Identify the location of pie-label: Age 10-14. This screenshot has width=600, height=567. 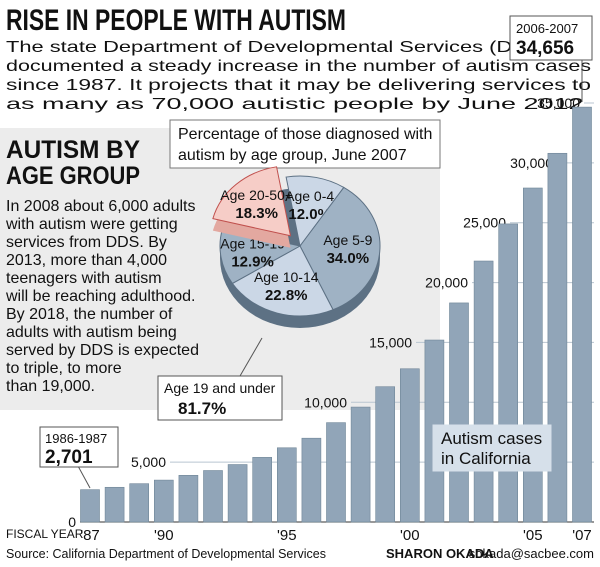
(286, 277).